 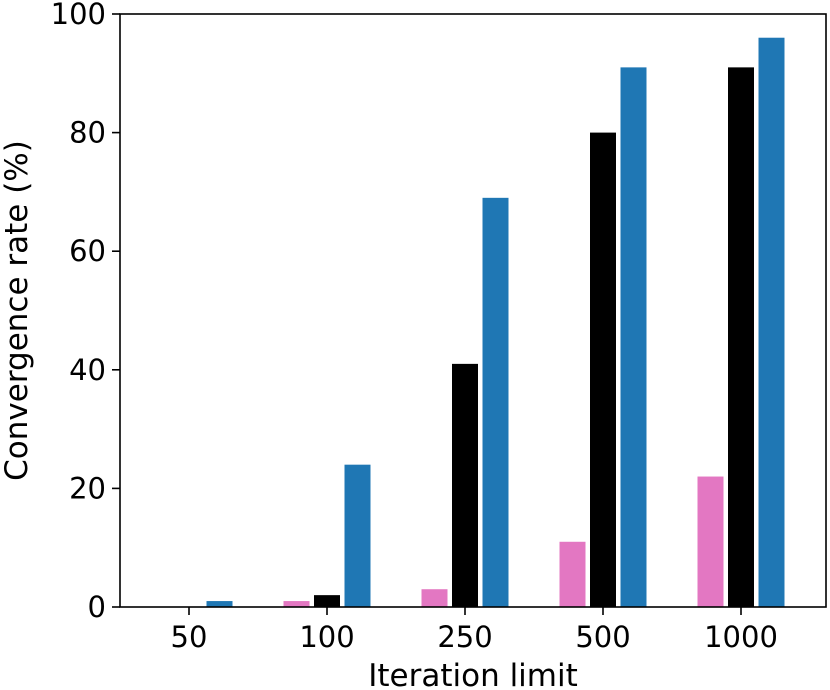 I want to click on y-tick-label: 60, so click(x=87, y=251).